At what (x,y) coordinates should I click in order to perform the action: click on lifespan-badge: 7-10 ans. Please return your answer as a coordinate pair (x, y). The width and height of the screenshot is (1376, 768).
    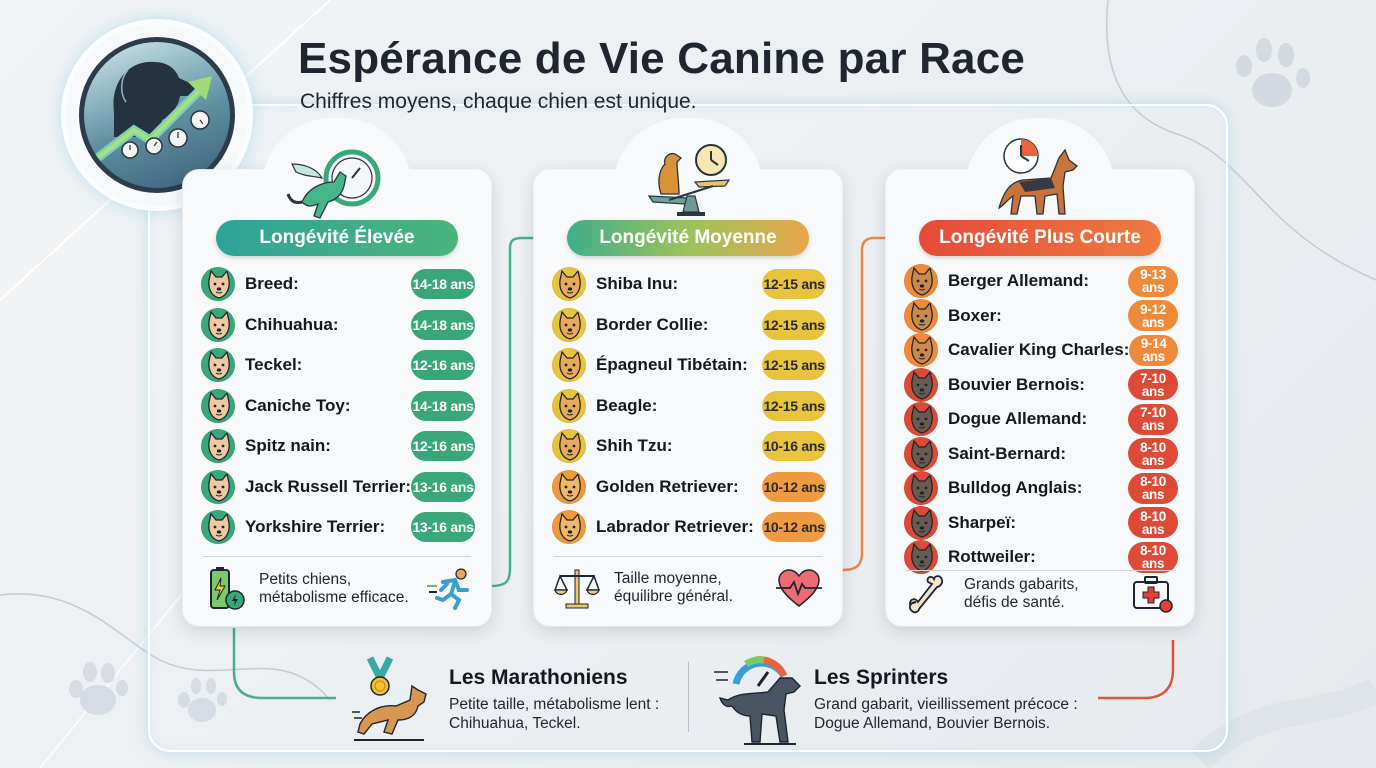
    Looking at the image, I should click on (1153, 419).